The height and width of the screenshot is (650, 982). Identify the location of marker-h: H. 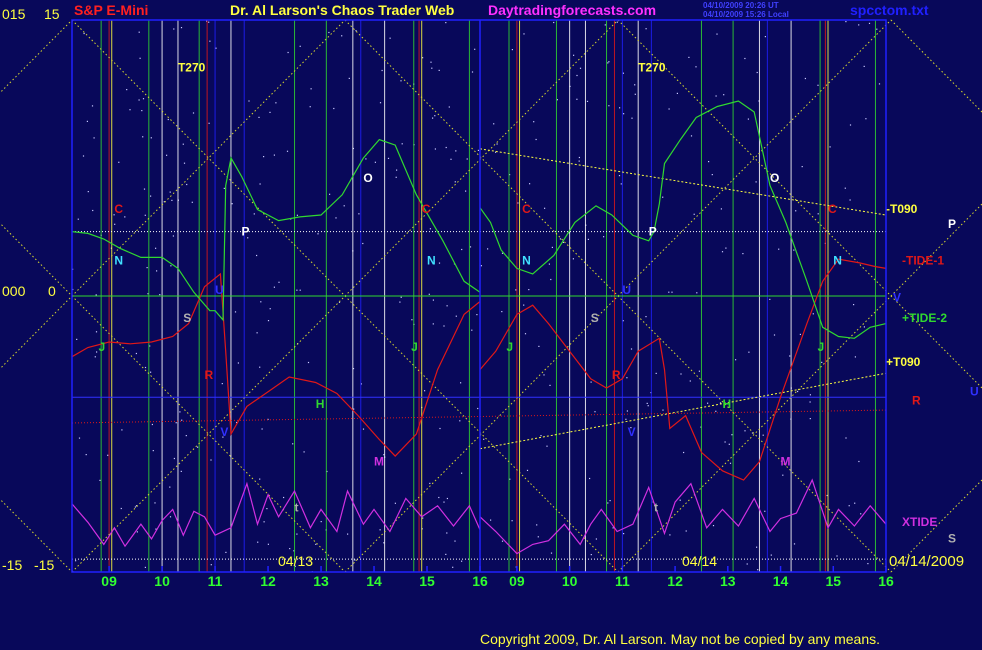
(727, 404).